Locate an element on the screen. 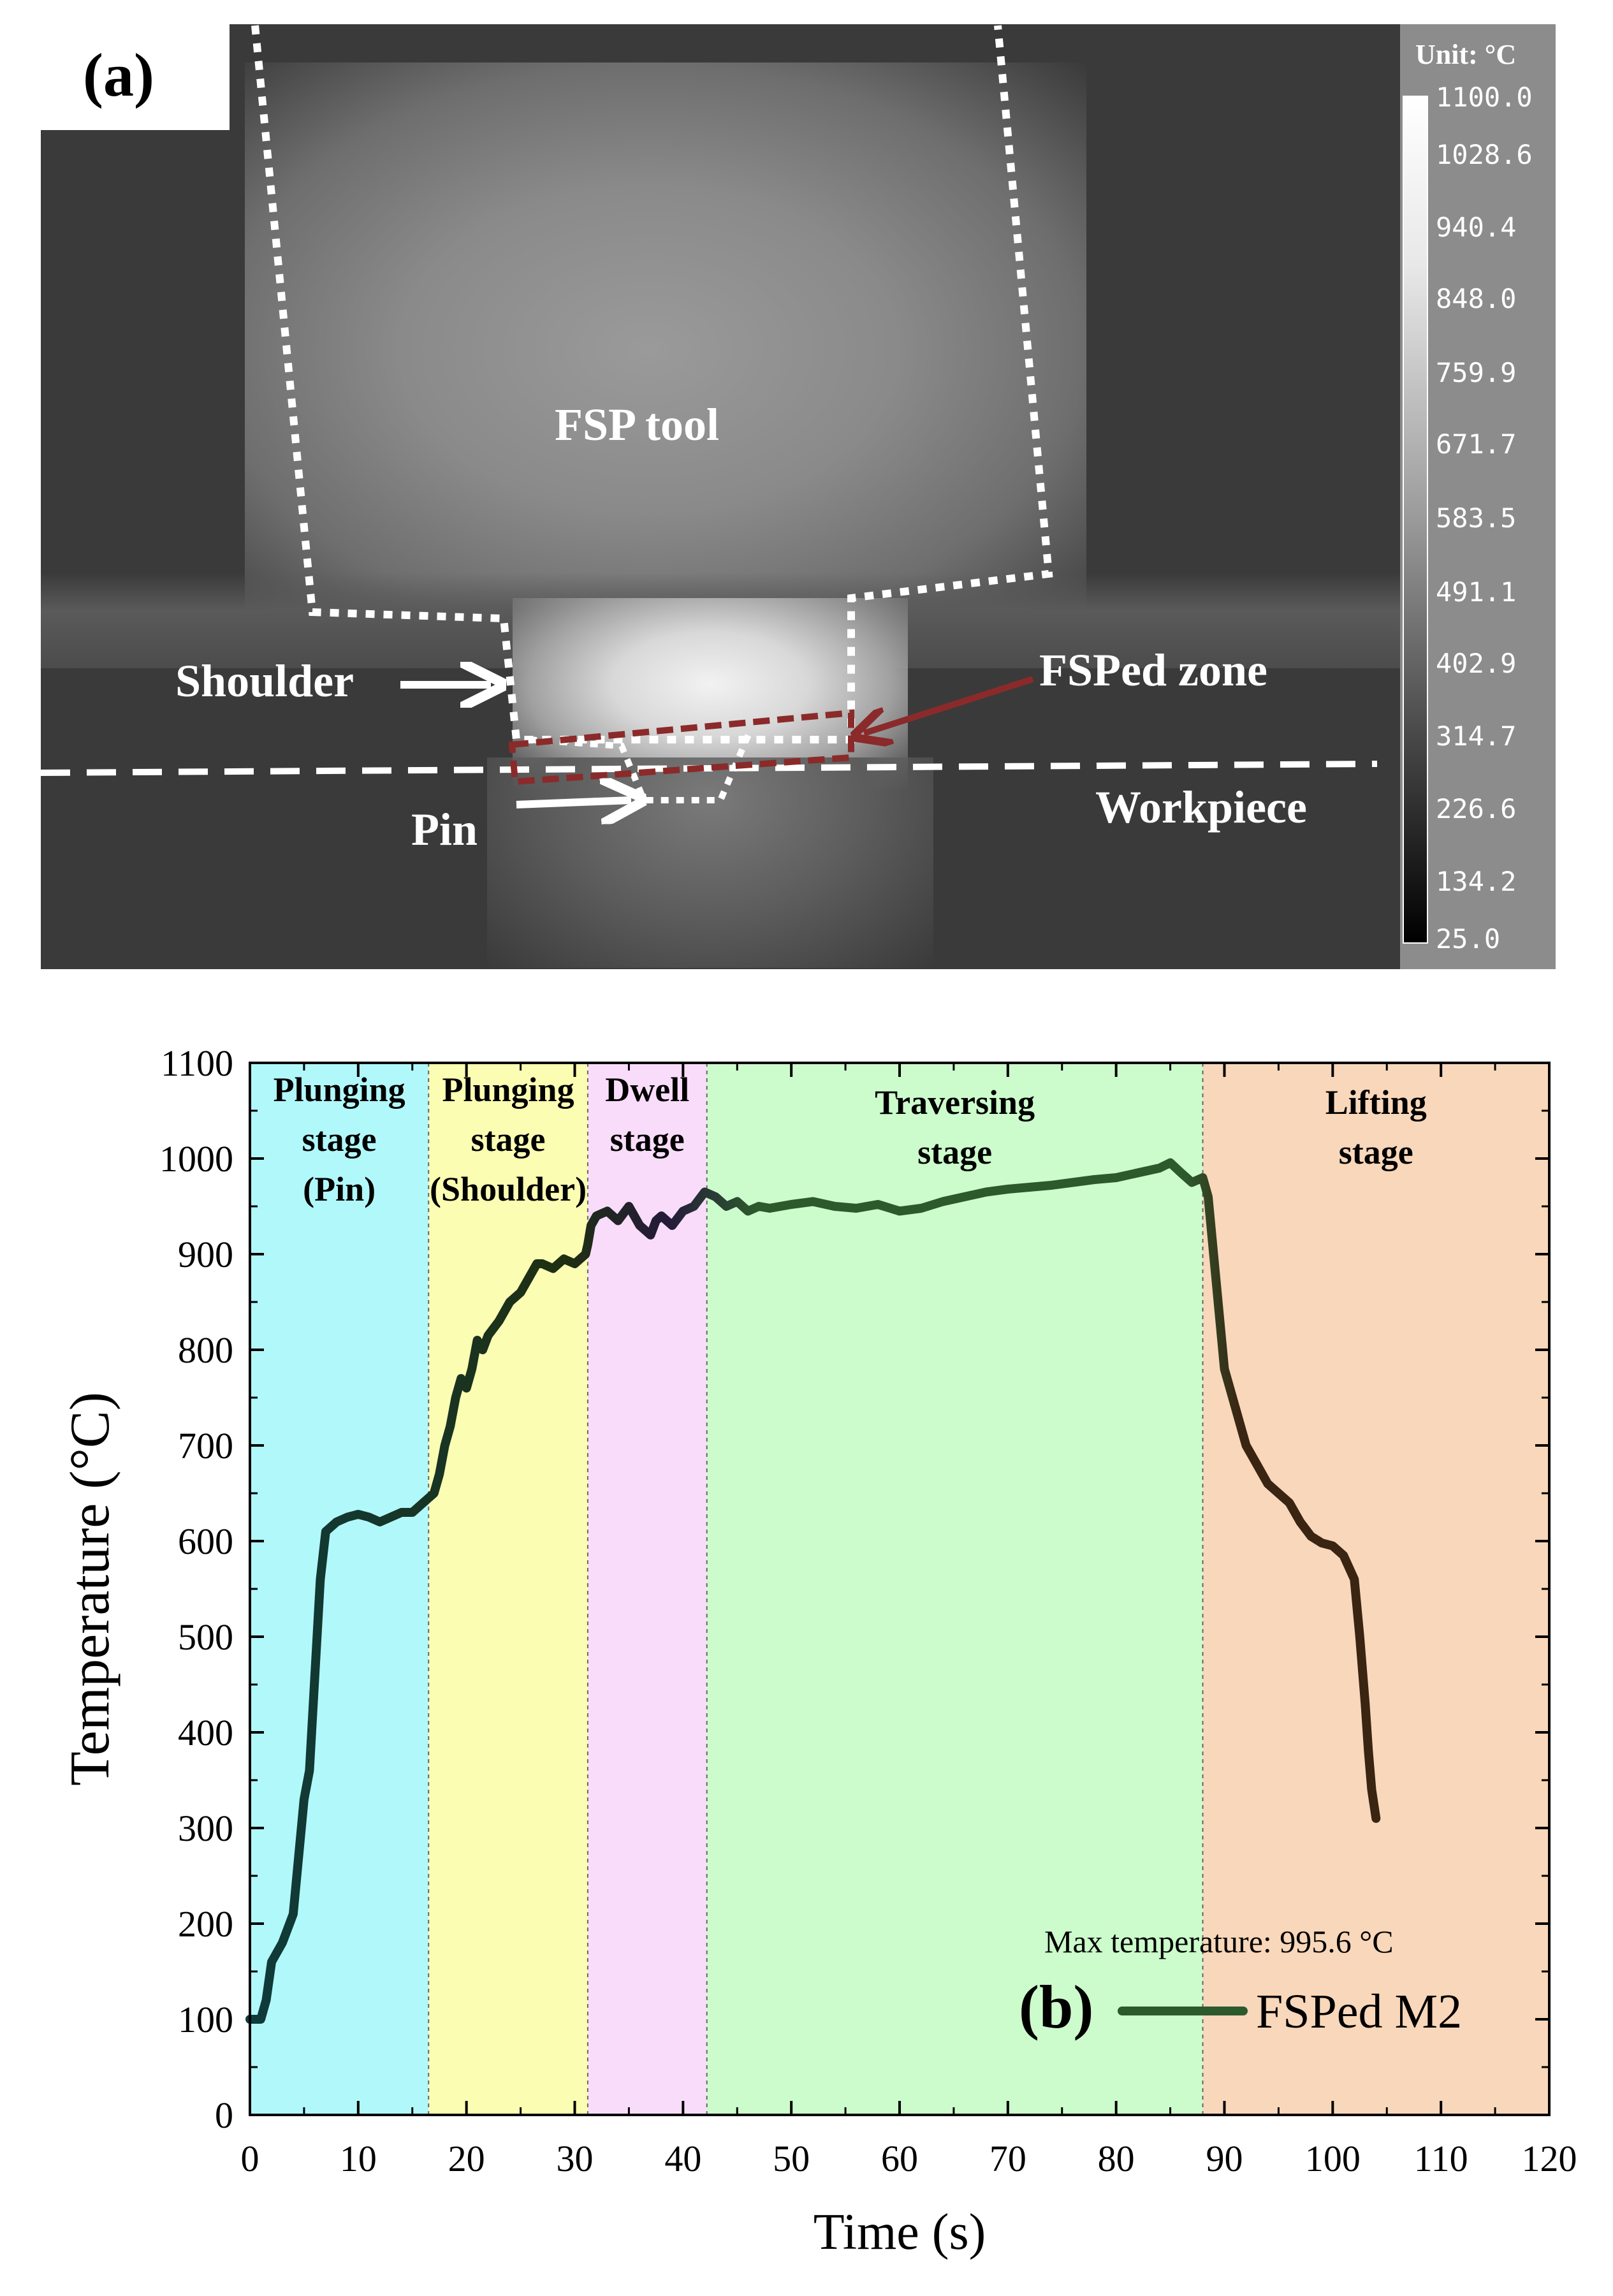  label-pin: Pin is located at coordinates (444, 829).